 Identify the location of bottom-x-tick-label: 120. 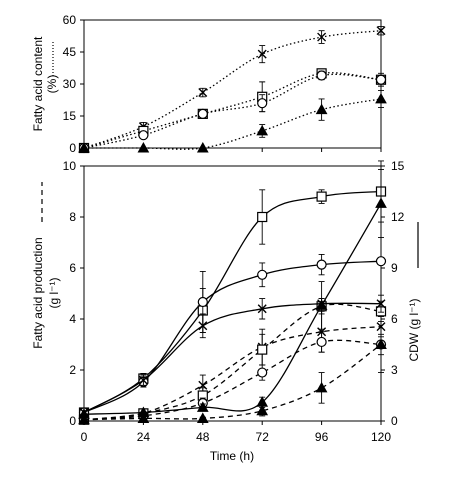
(381, 437).